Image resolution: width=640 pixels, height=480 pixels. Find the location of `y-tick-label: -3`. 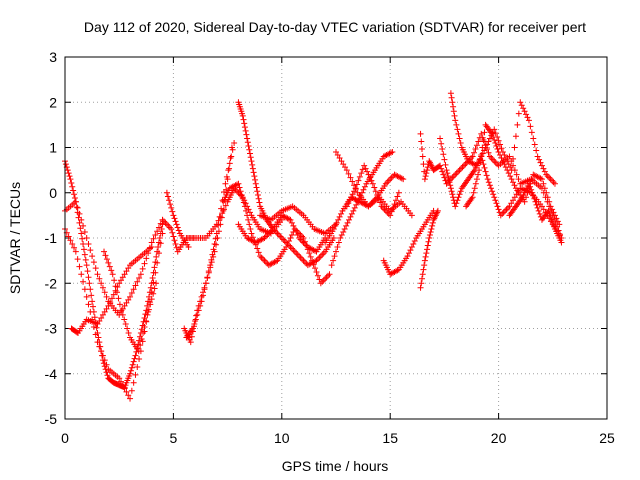

y-tick-label: -3 is located at coordinates (51, 329).